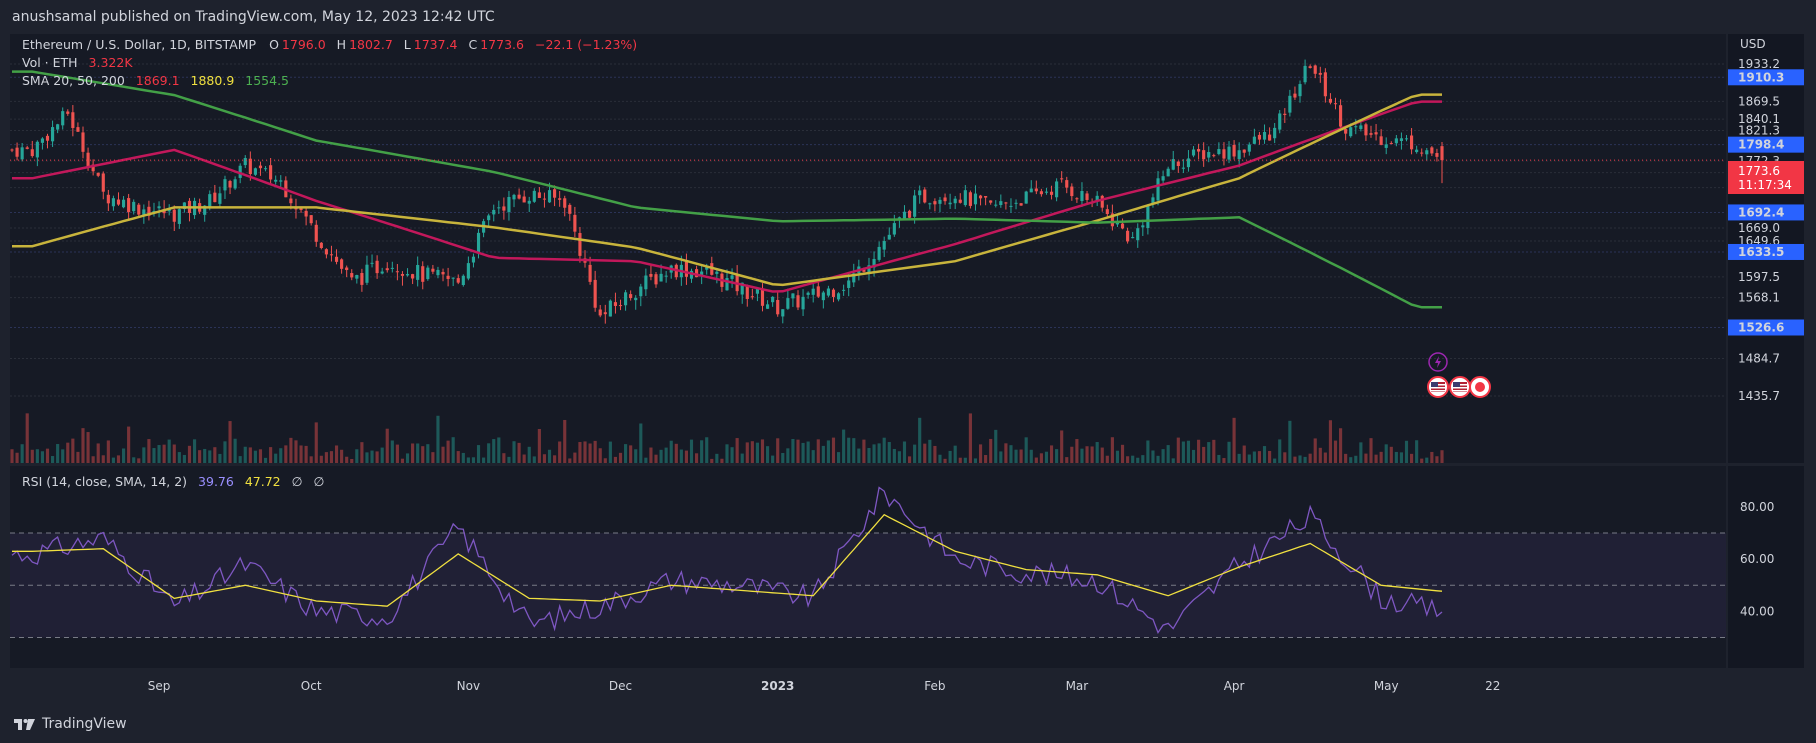 The height and width of the screenshot is (743, 1816). I want to click on currency-label: USD, so click(1753, 44).